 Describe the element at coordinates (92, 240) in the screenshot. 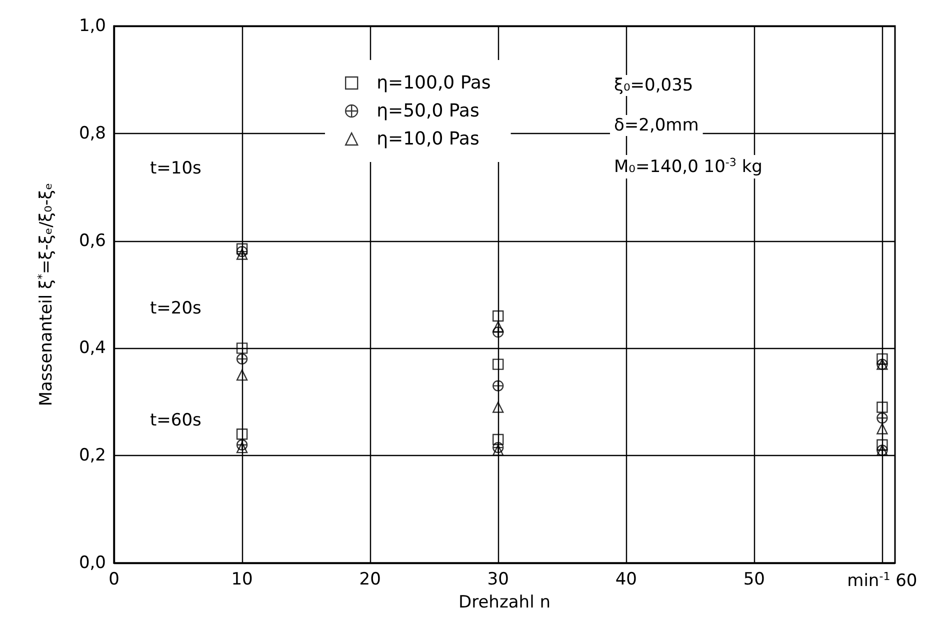

I see `y-tick-label: 0,6` at that location.